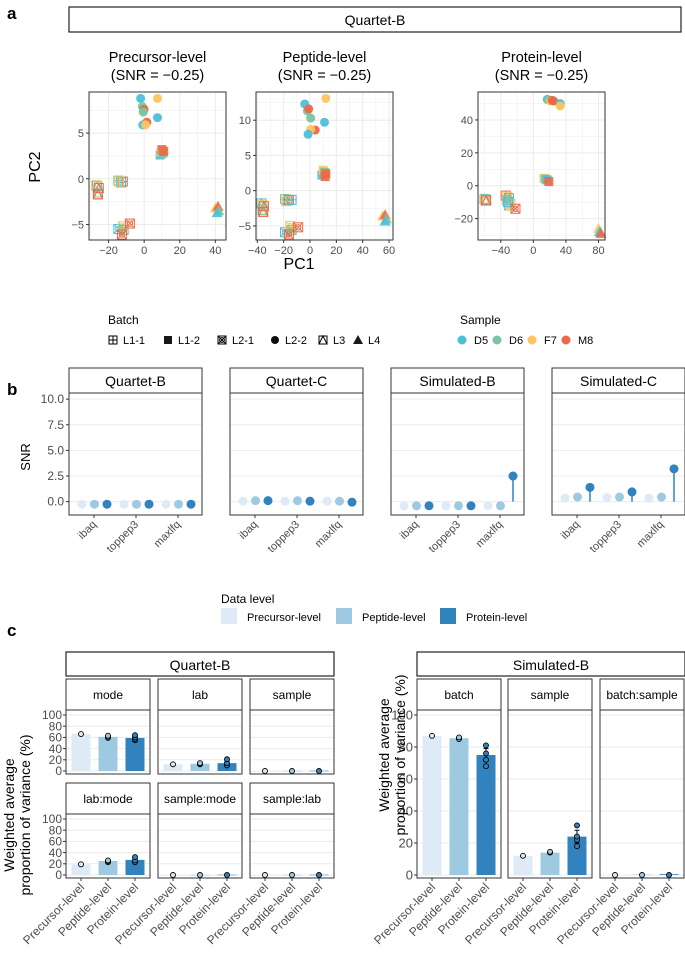 This screenshot has height=959, width=685. I want to click on pvca-group-strip, so click(550, 664).